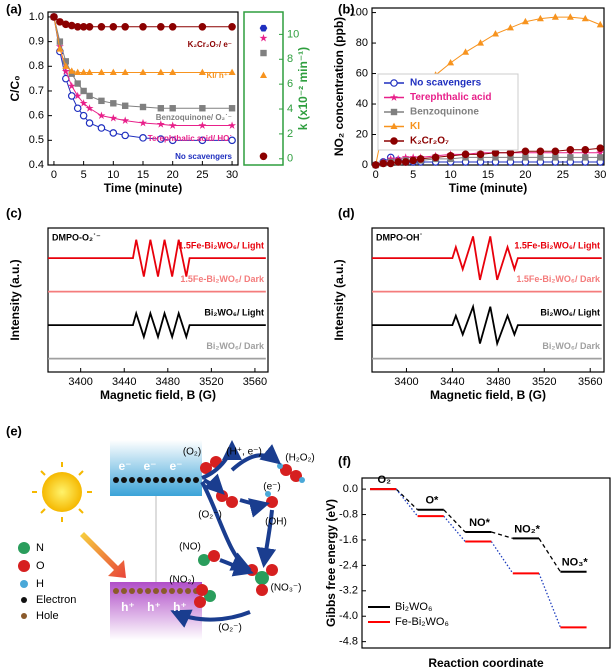  What do you see at coordinates (303, 88) in the screenshot?
I see `y2-axis-label: k (x10⁻² min⁻¹)` at bounding box center [303, 88].